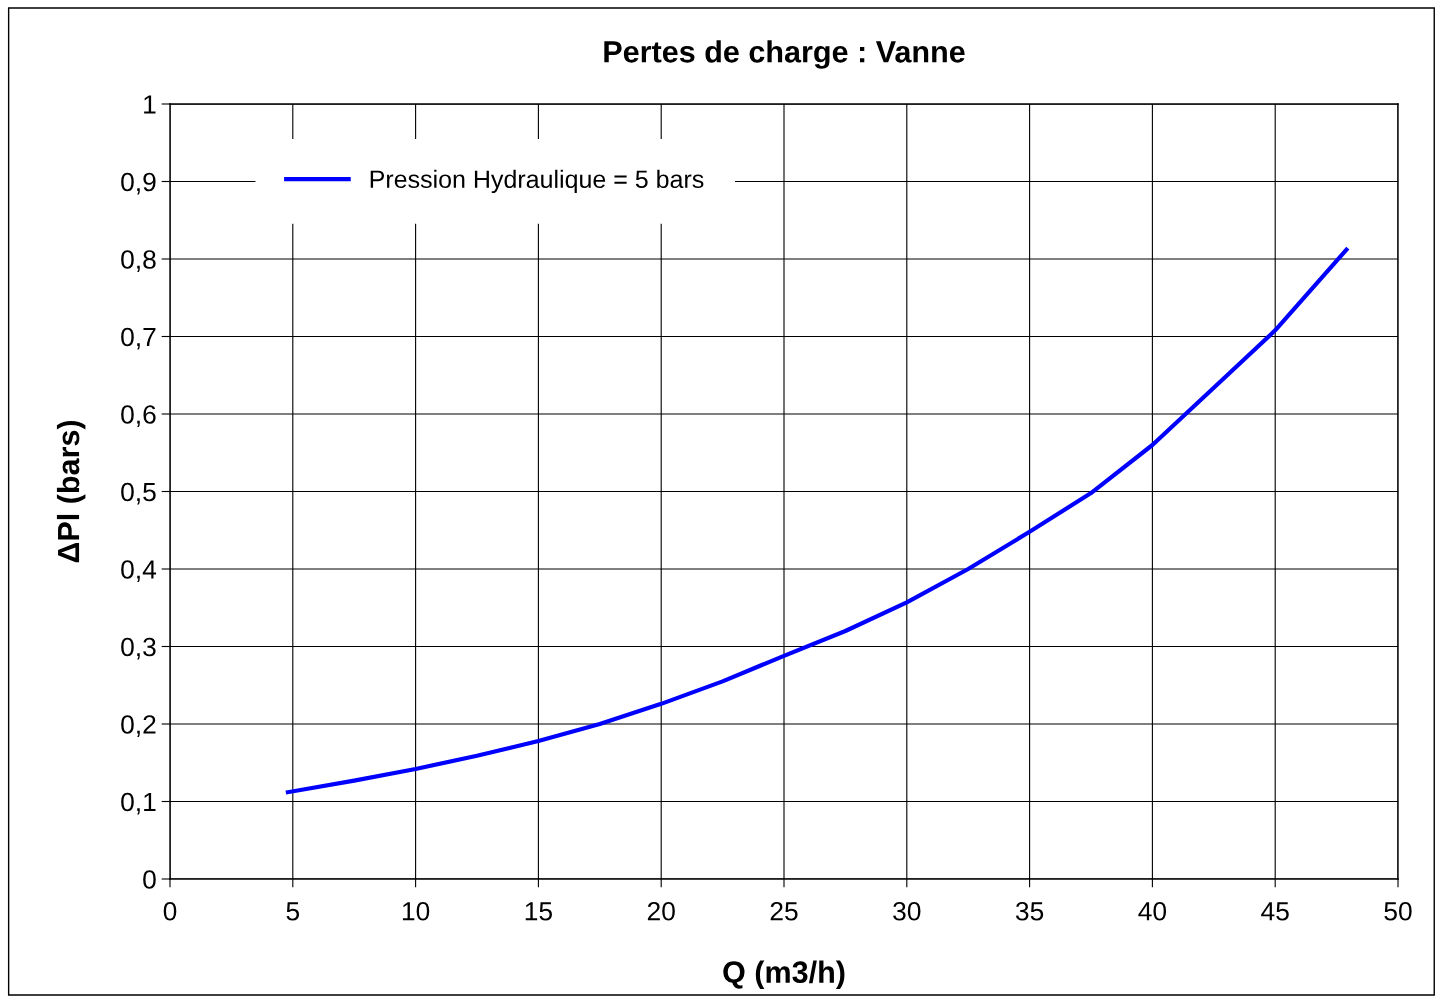 This screenshot has width=1440, height=997. What do you see at coordinates (537, 181) in the screenshot?
I see `legend-label: Pression Hydraulique = 5 bars` at bounding box center [537, 181].